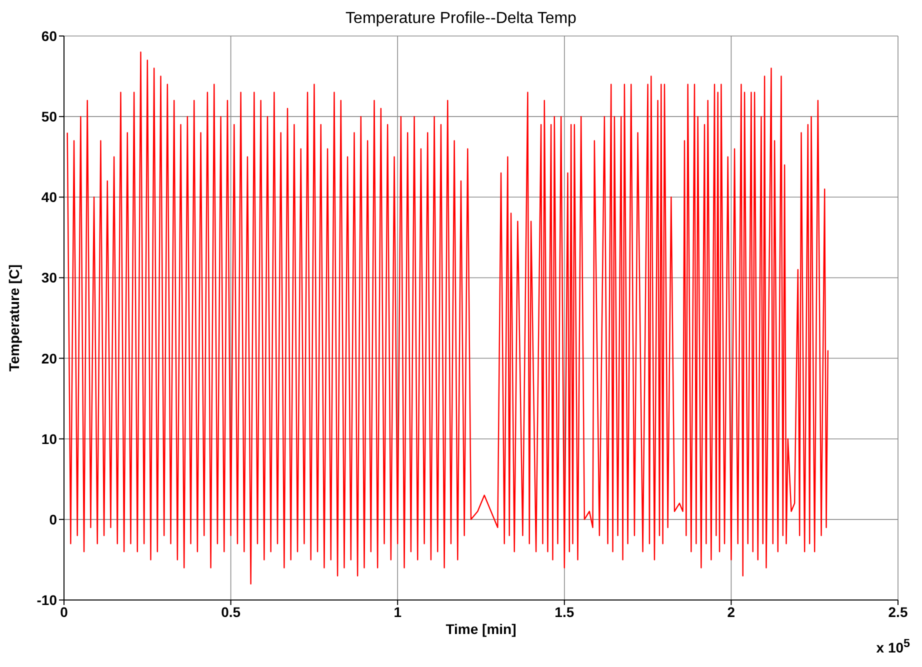 This screenshot has height=667, width=922. What do you see at coordinates (49, 36) in the screenshot?
I see `y-tick-label: 60` at bounding box center [49, 36].